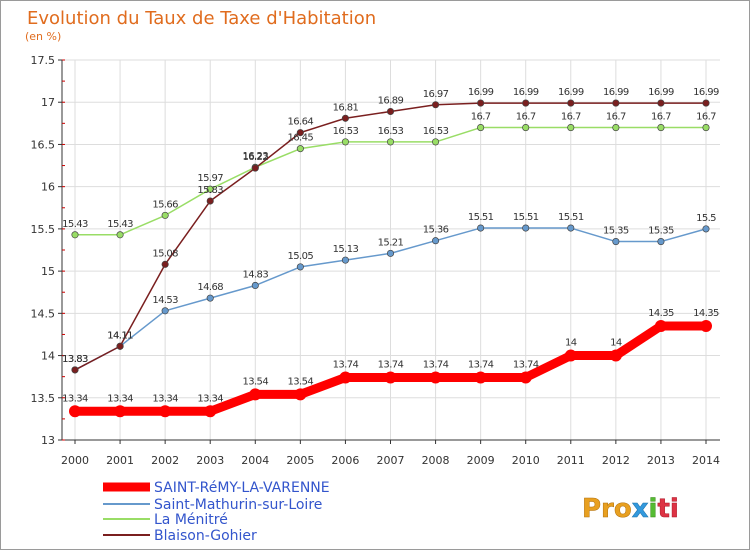 The image size is (750, 550). I want to click on legend-label-0: SAINT-RéMY-LA-VARENNE, so click(242, 488).